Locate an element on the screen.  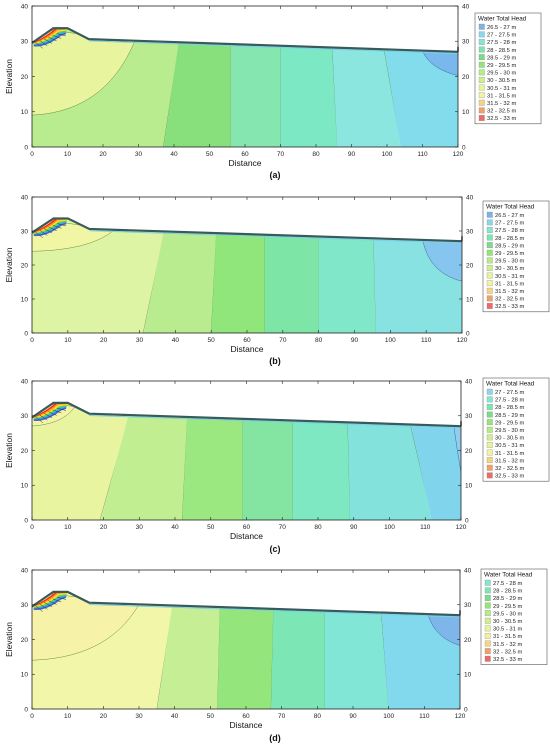
legend-label: 29 - 29.5 m is located at coordinates (501, 66).